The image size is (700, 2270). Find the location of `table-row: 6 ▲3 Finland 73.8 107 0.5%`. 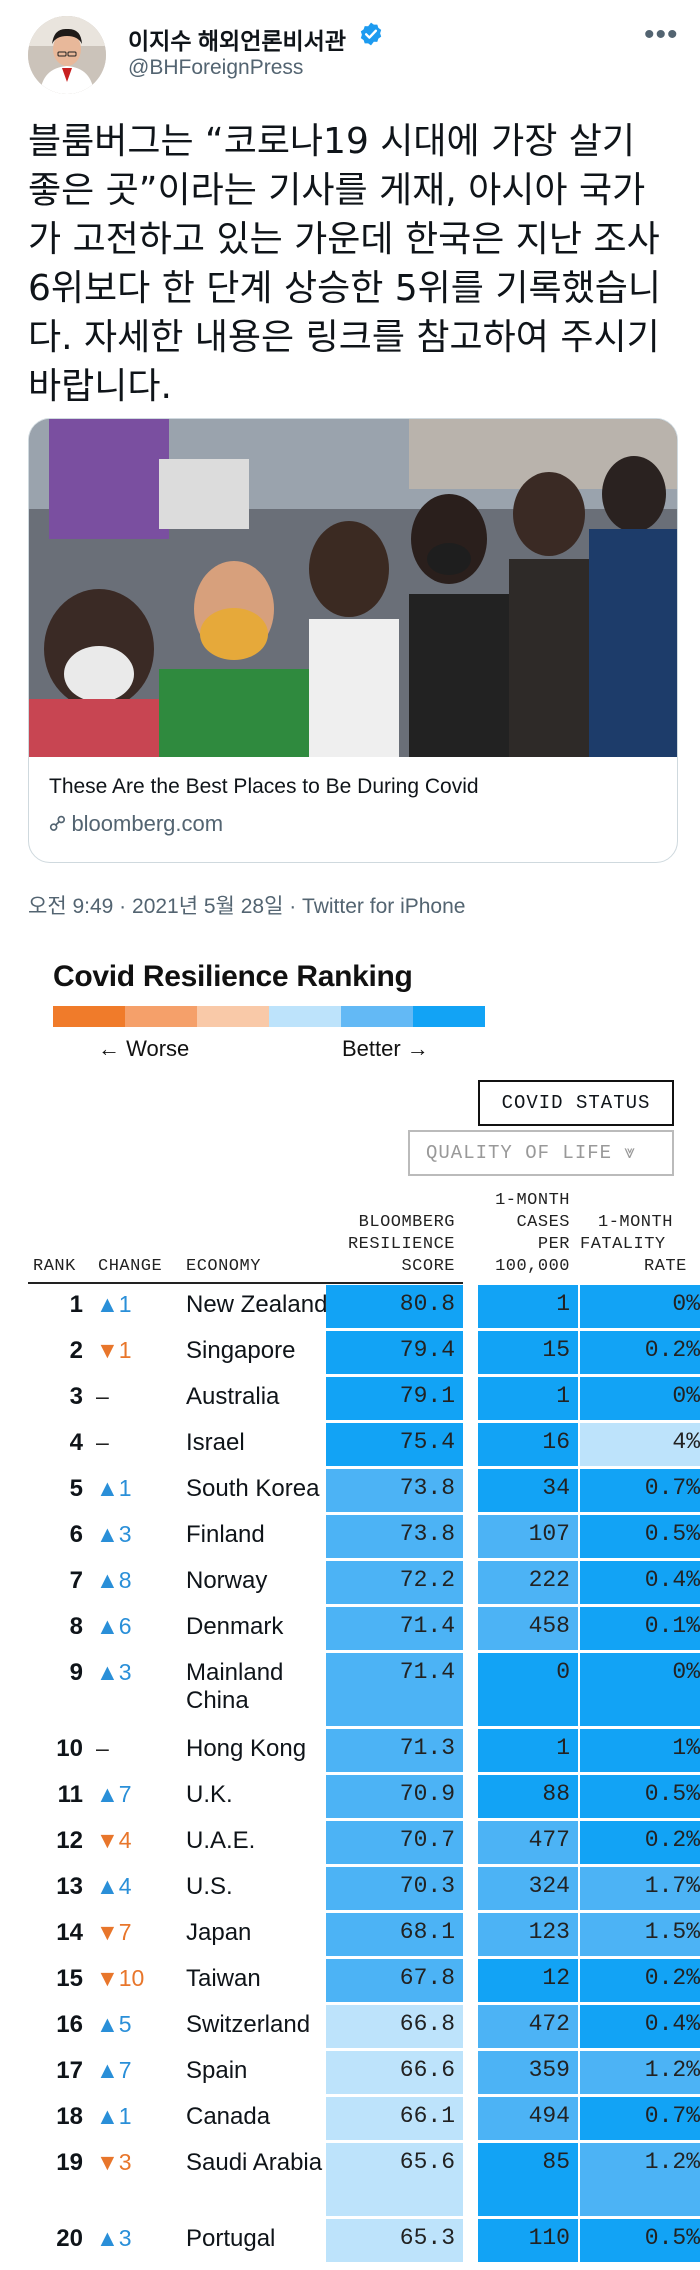

table-row: 6 ▲3 Finland 73.8 107 0.5% is located at coordinates (364, 1536).